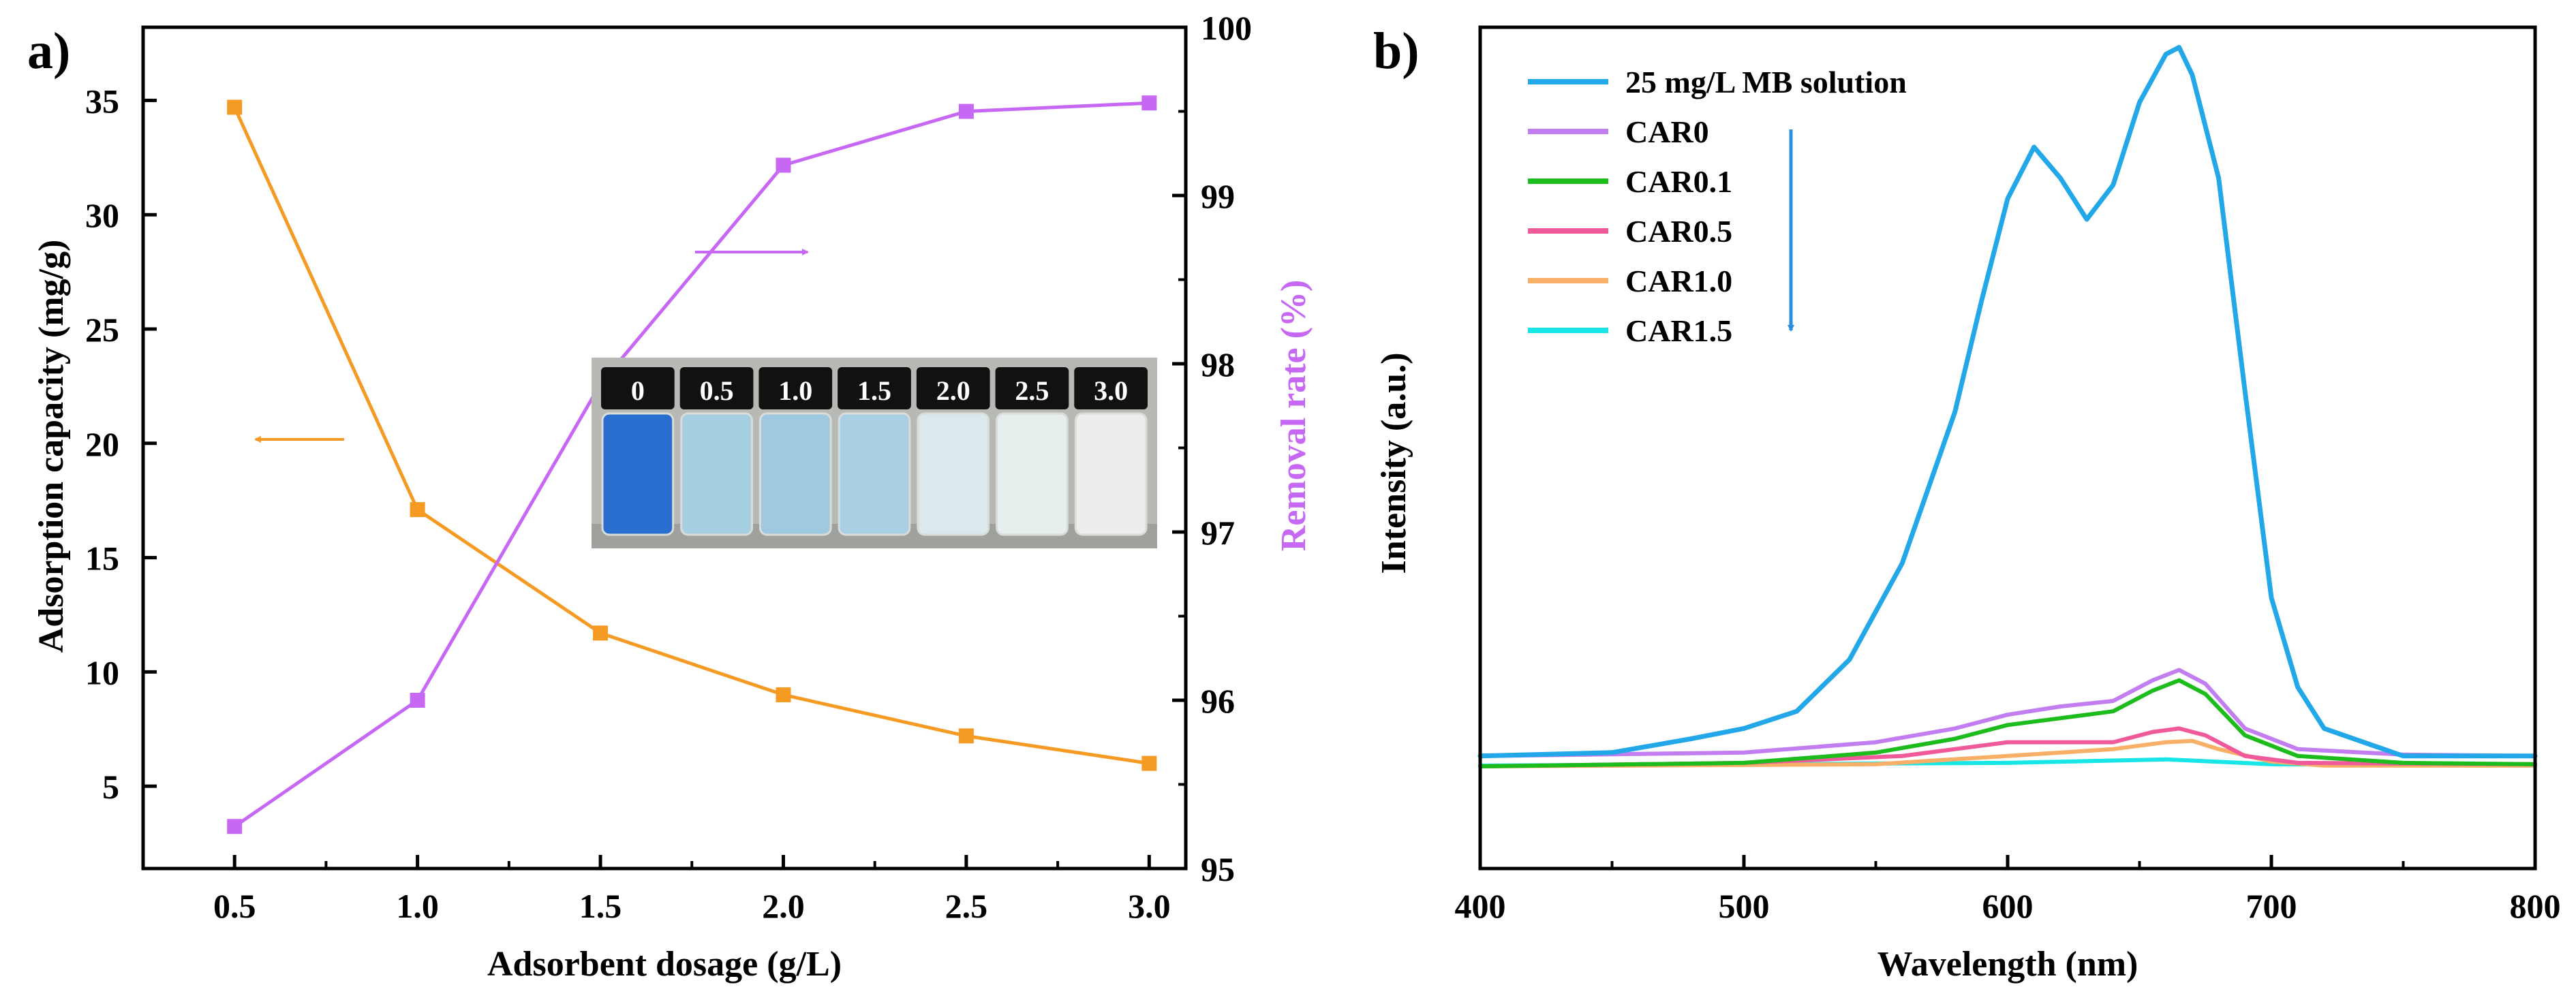  Describe the element at coordinates (2008, 906) in the screenshot. I see `x-tick-label: 600` at that location.